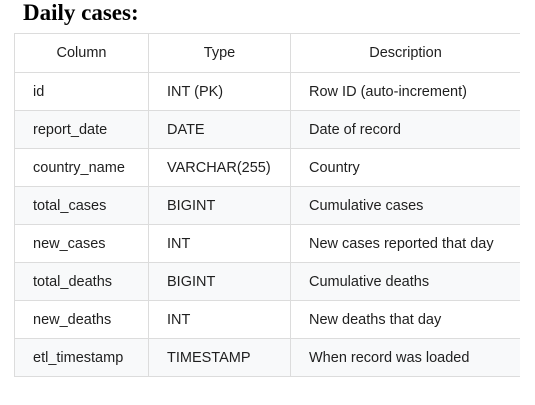 The width and height of the screenshot is (535, 405). What do you see at coordinates (81, 53) in the screenshot?
I see `column-header-column: Column` at bounding box center [81, 53].